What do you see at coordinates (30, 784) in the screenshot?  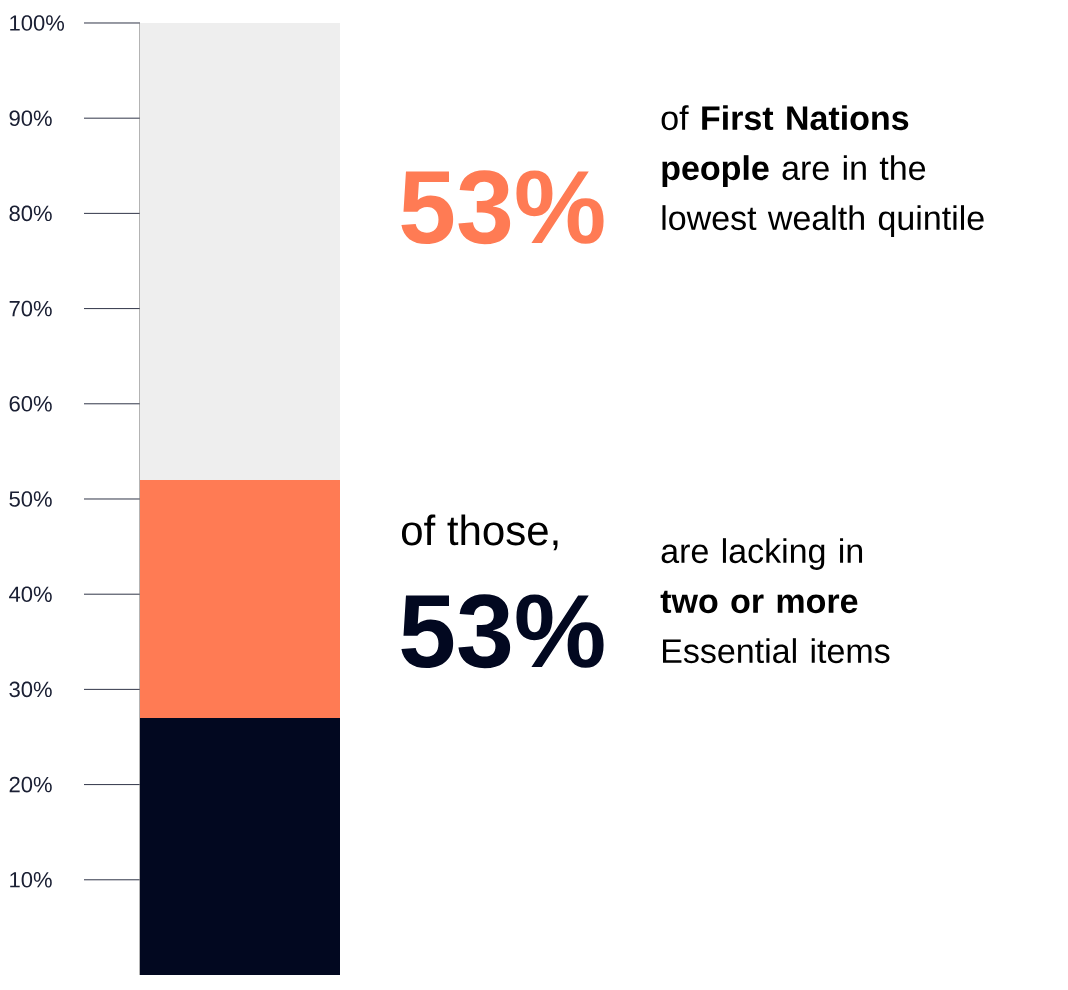 I see `y-tick-label: 20%` at bounding box center [30, 784].